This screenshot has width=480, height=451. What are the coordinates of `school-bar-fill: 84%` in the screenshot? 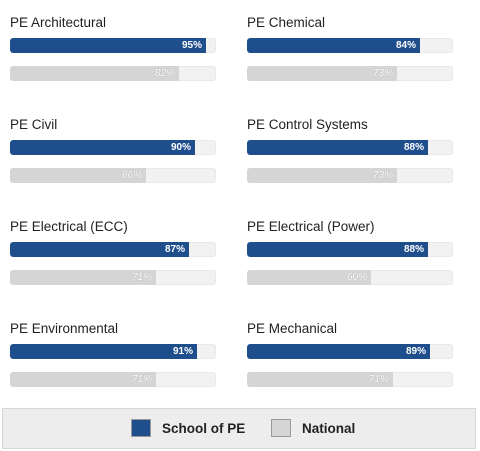 It's located at (333, 45).